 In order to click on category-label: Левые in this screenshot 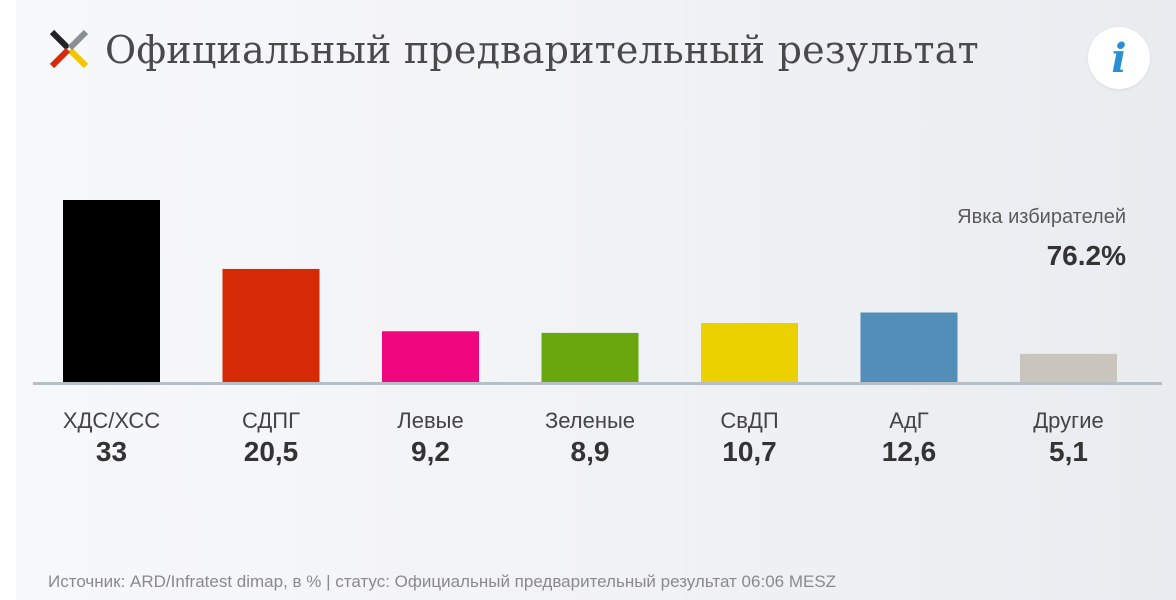, I will do `click(430, 420)`.